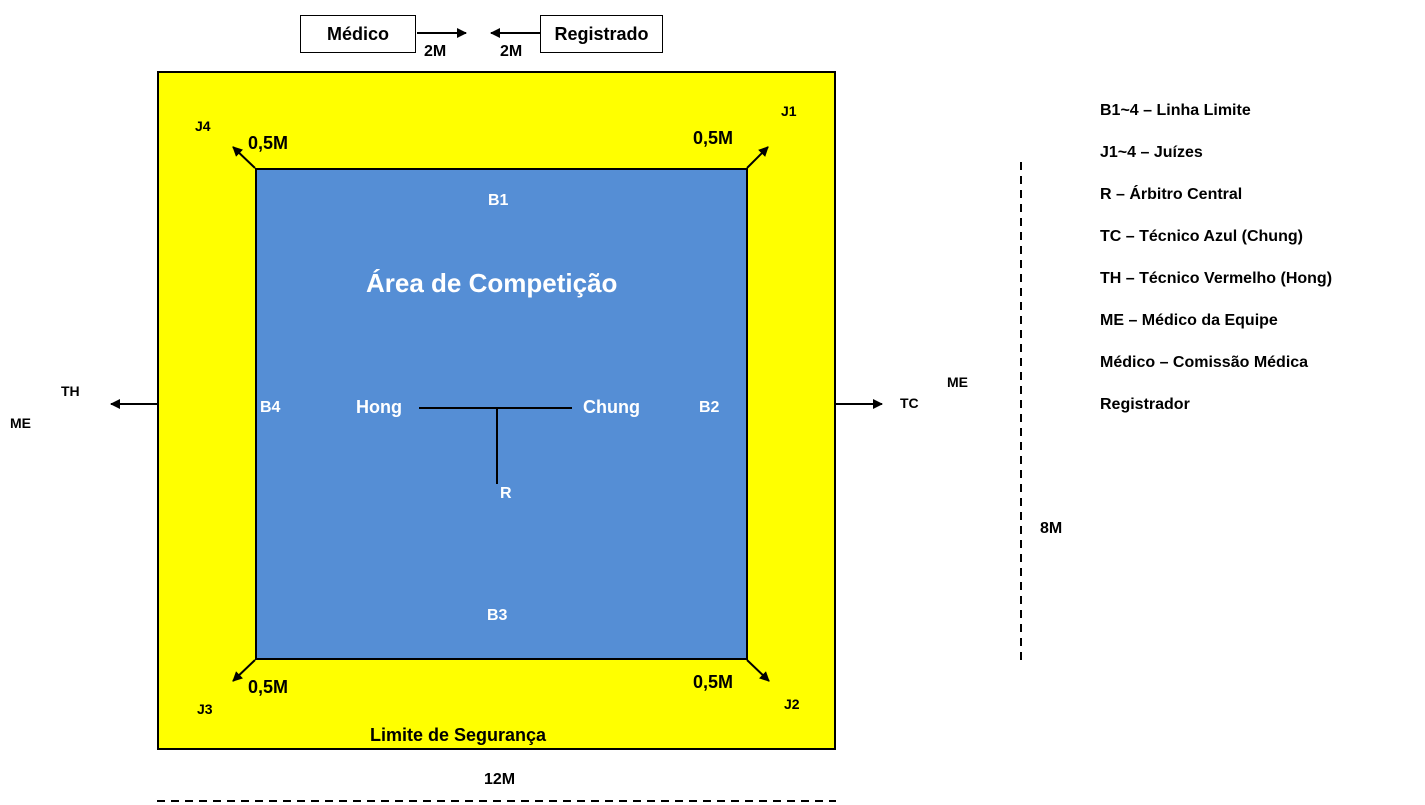 Image resolution: width=1425 pixels, height=805 pixels. What do you see at coordinates (500, 779) in the screenshot?
I see `width-dimension-label: 12M` at bounding box center [500, 779].